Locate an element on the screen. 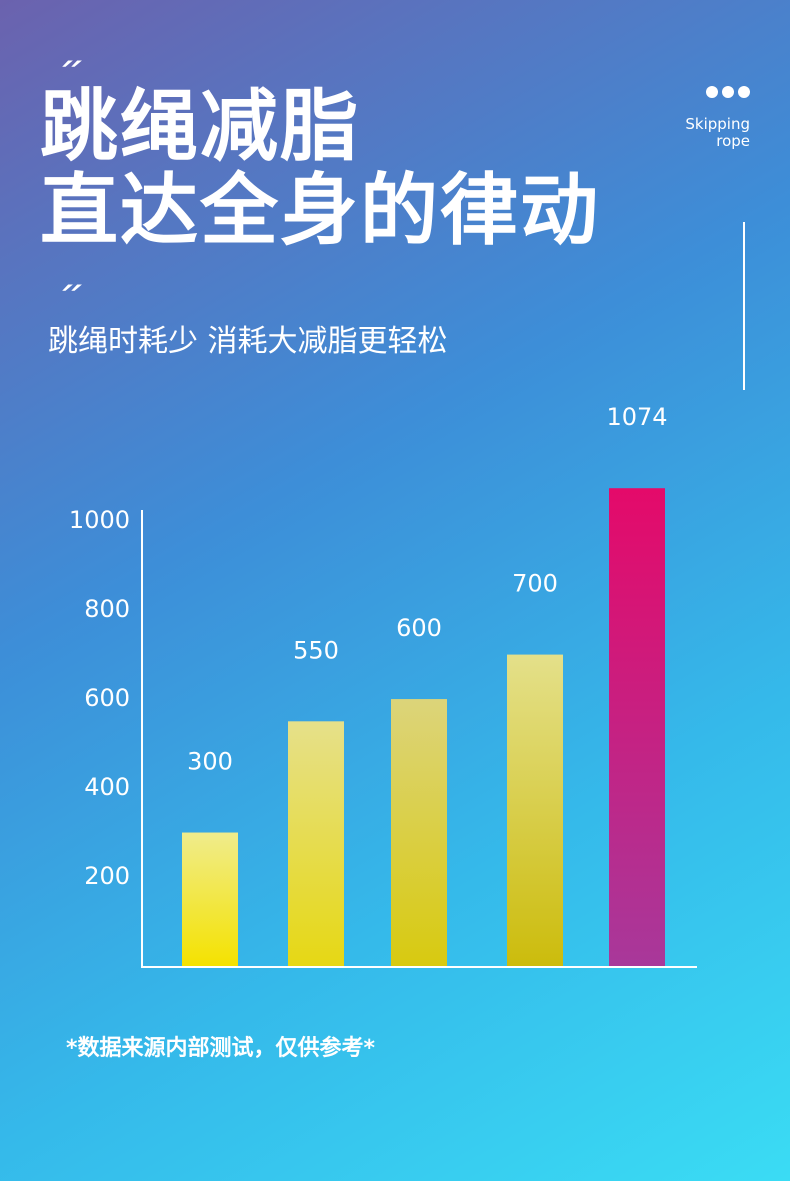 This screenshot has height=1181, width=790. y-tick-label: 800 is located at coordinates (107, 609).